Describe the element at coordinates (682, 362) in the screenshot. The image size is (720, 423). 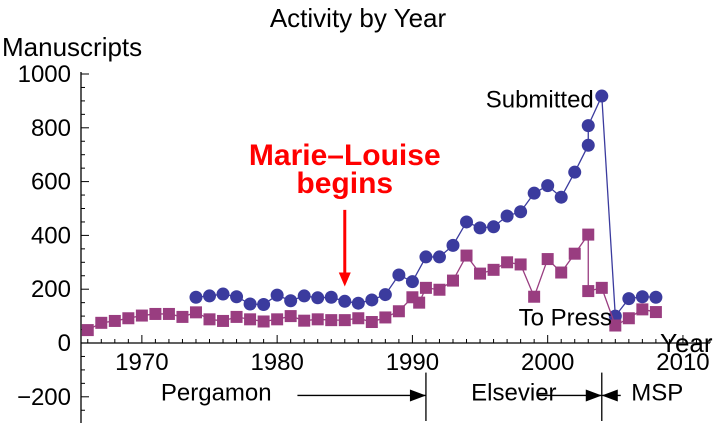
I see `x-tick-label: 2010` at that location.